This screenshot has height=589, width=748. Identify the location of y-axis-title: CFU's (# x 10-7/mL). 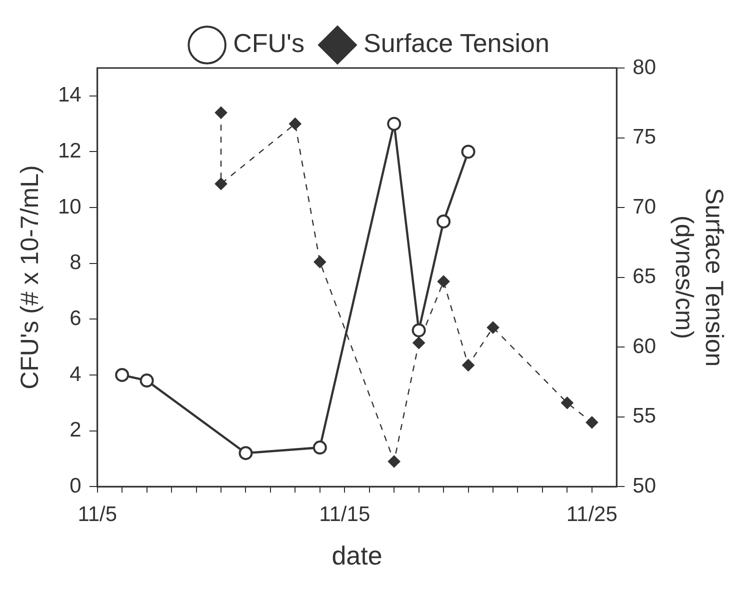
(30, 277).